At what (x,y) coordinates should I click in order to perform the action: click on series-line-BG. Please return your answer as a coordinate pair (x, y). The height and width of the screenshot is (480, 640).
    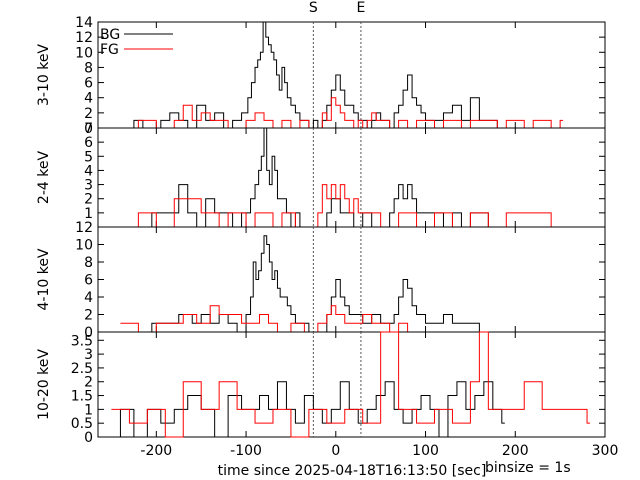
    Looking at the image, I should click on (312, 284).